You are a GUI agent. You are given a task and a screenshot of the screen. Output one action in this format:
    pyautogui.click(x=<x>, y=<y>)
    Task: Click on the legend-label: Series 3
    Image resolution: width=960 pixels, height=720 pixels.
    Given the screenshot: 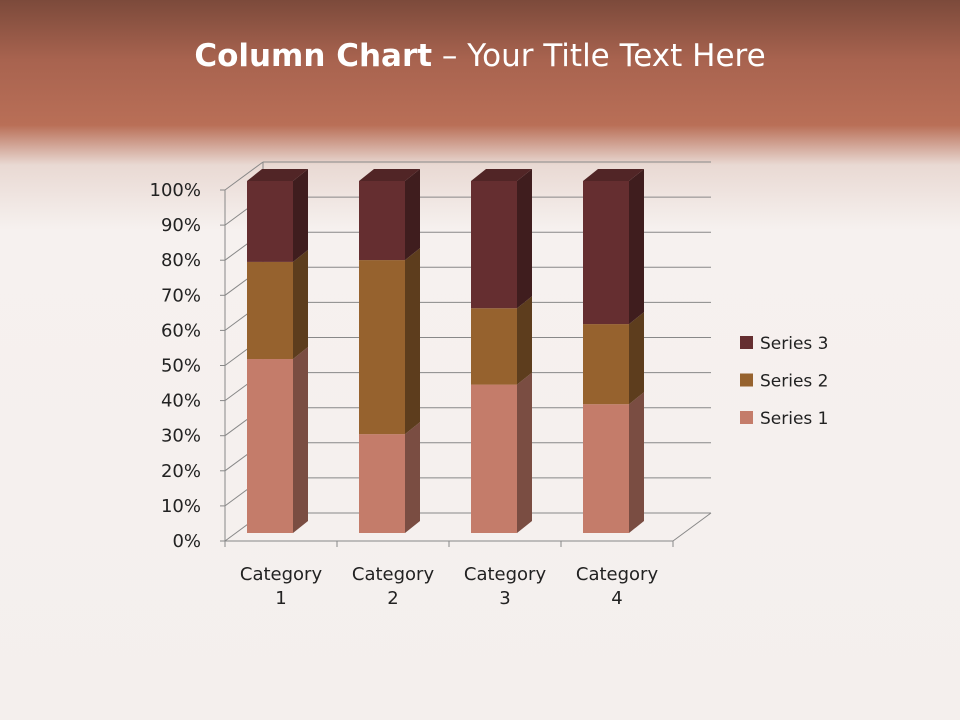 What is the action you would take?
    pyautogui.click(x=794, y=344)
    